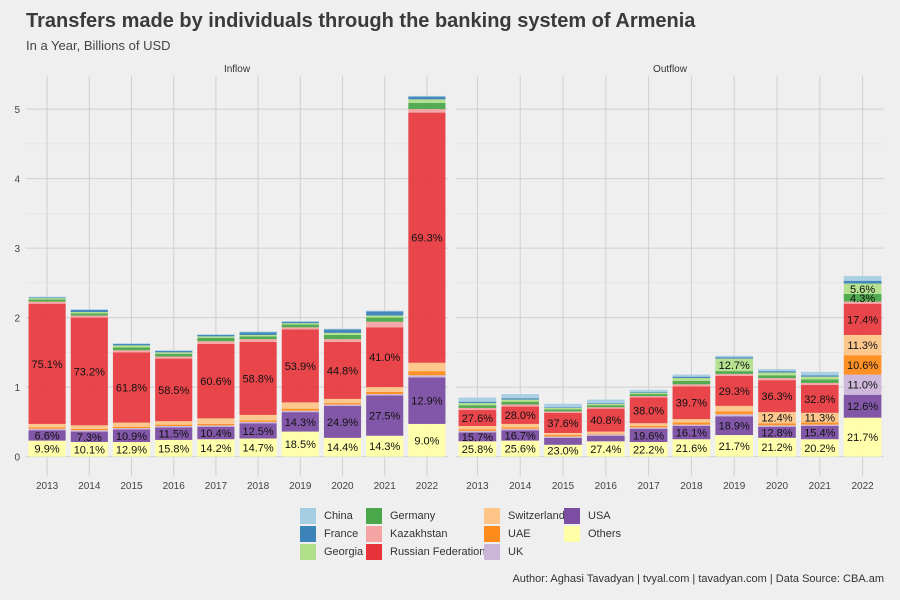  What do you see at coordinates (648, 436) in the screenshot?
I see `data-label: 19.6%` at bounding box center [648, 436].